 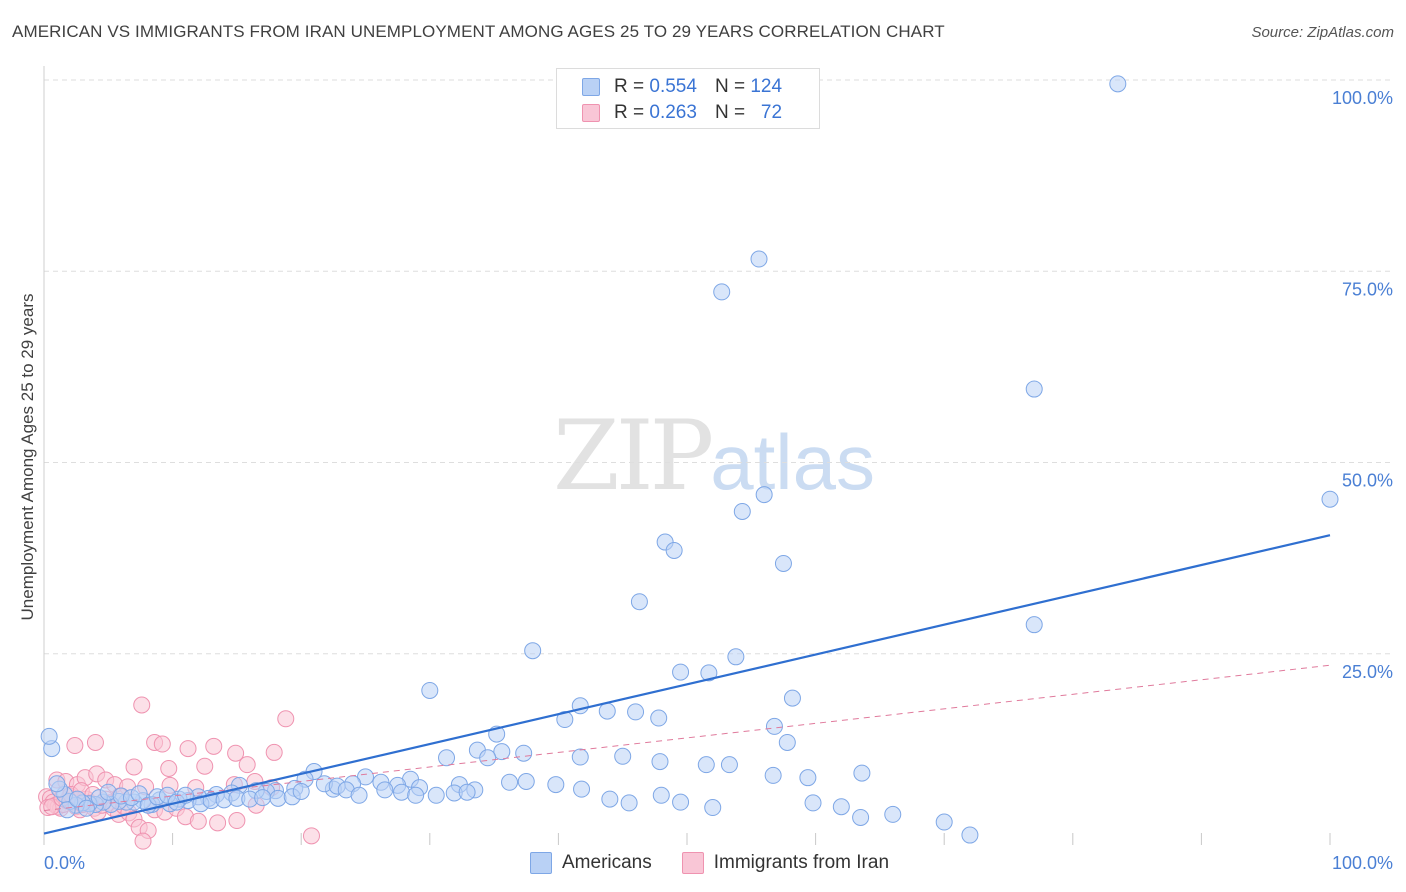 What do you see at coordinates (633, 456) in the screenshot?
I see `watermark-zip: ZIP` at bounding box center [633, 456].